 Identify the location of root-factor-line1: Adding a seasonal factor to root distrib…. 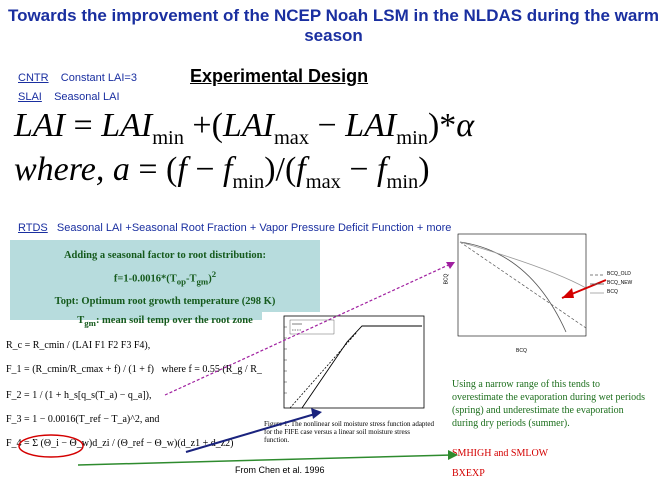
(165, 255).